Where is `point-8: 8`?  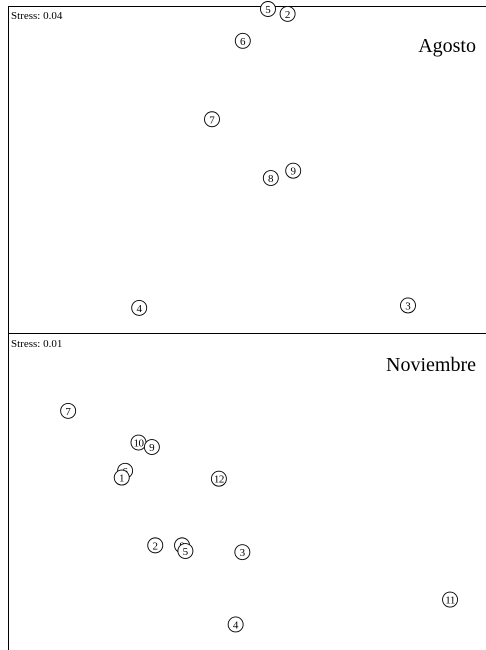
point-8: 8 is located at coordinates (270, 178).